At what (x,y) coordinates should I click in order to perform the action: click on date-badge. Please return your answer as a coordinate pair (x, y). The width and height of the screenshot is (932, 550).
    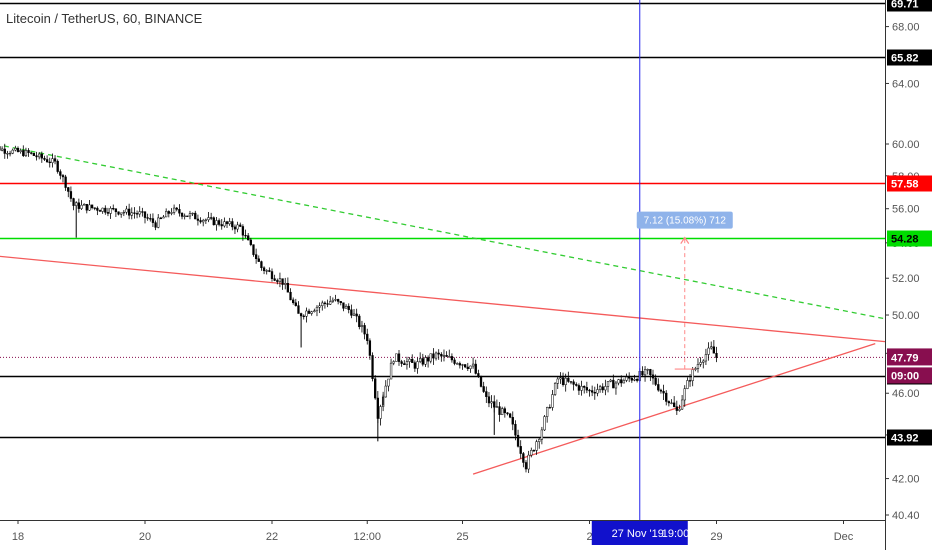
    Looking at the image, I should click on (639, 533).